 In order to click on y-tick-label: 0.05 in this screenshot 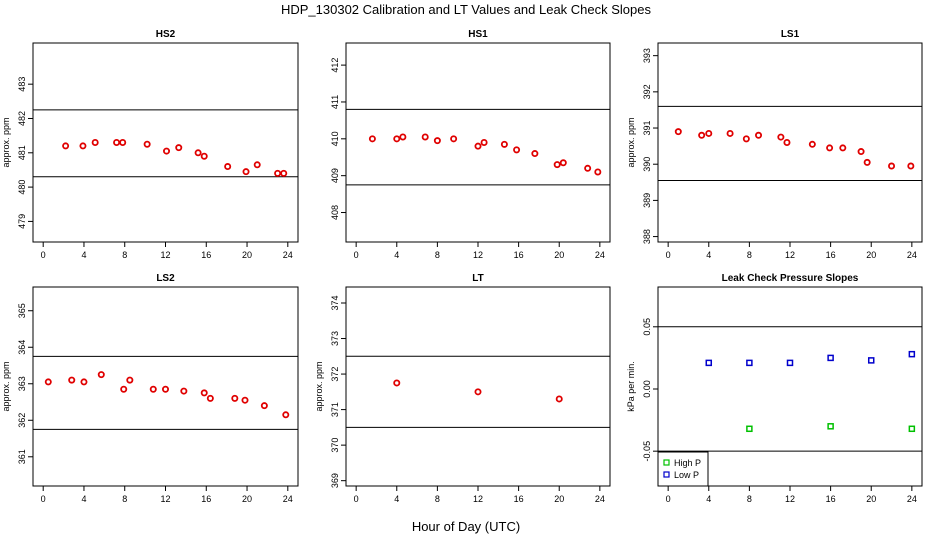, I will do `click(647, 327)`.